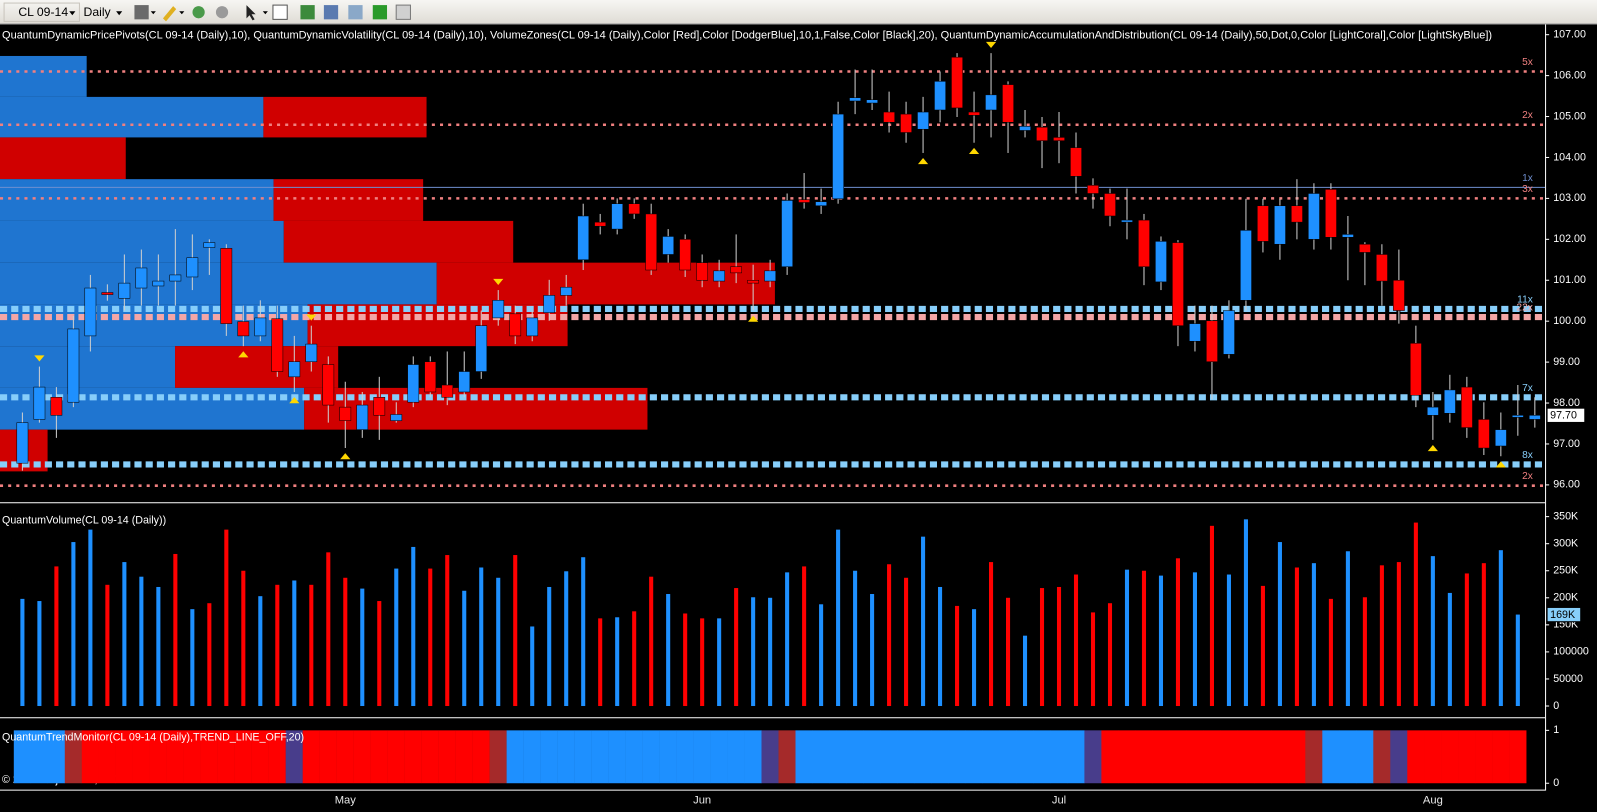 Image resolution: width=1597 pixels, height=812 pixels. I want to click on bar-type-button, so click(141, 12).